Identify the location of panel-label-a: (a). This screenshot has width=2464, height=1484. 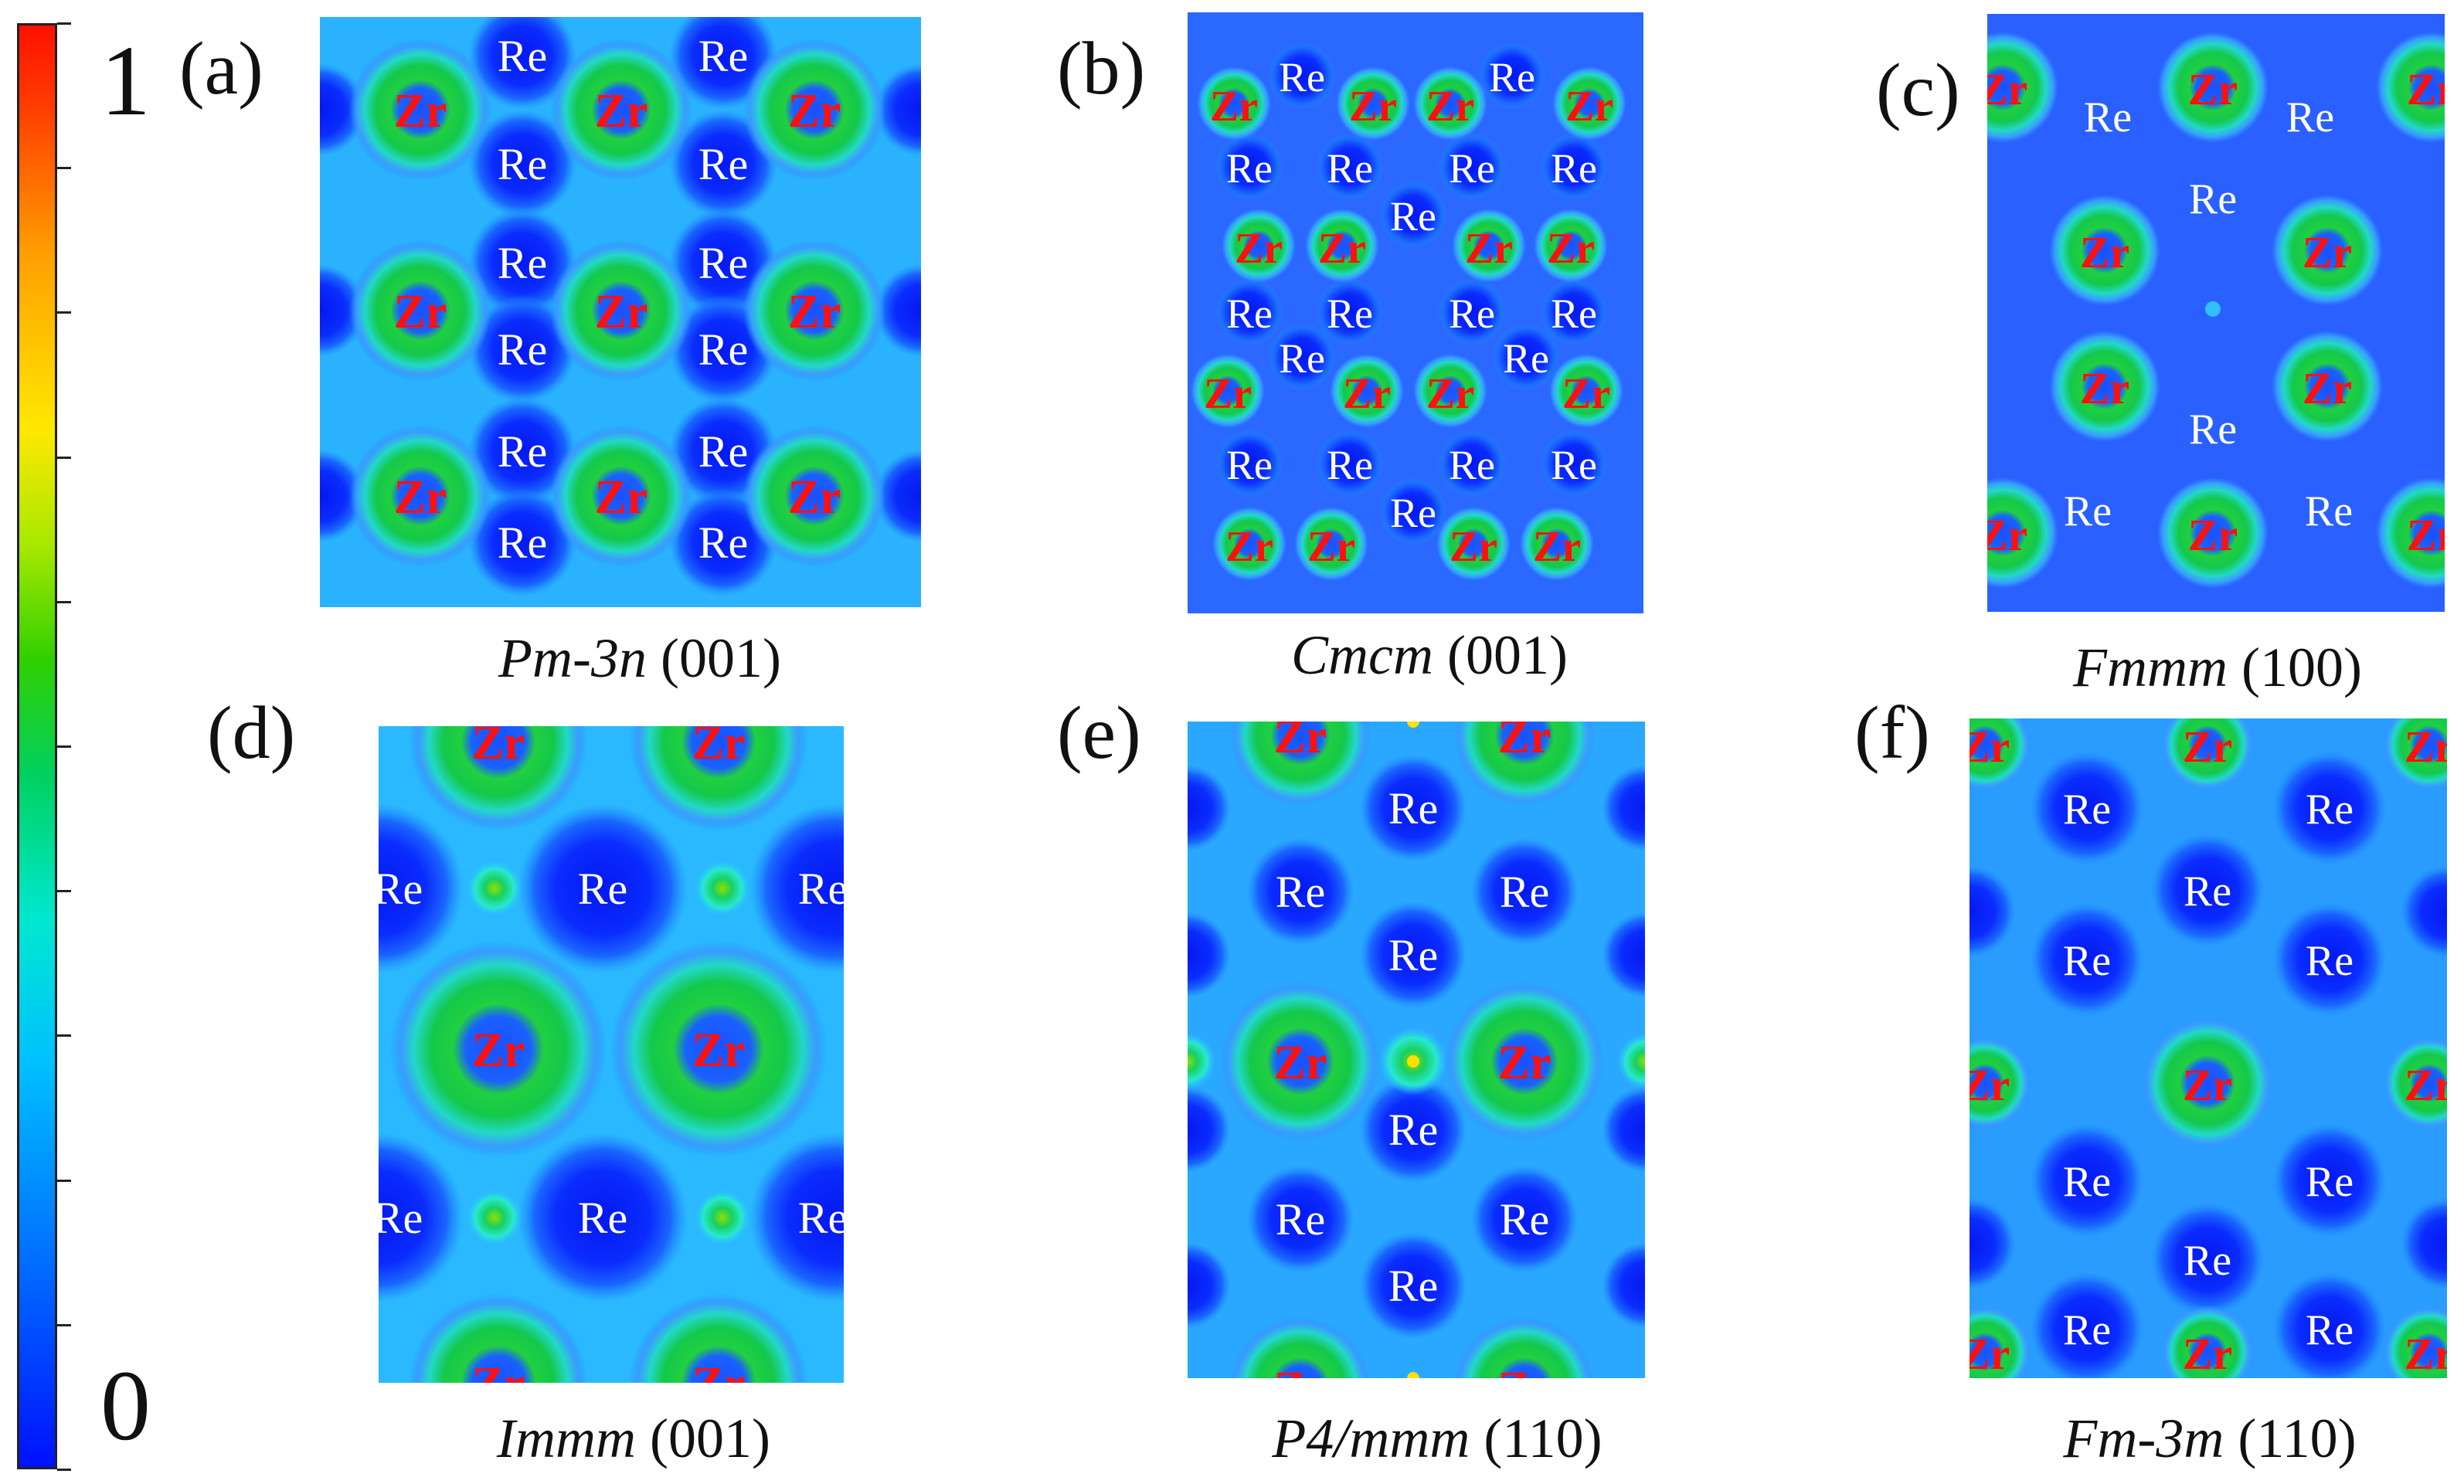
(221, 68).